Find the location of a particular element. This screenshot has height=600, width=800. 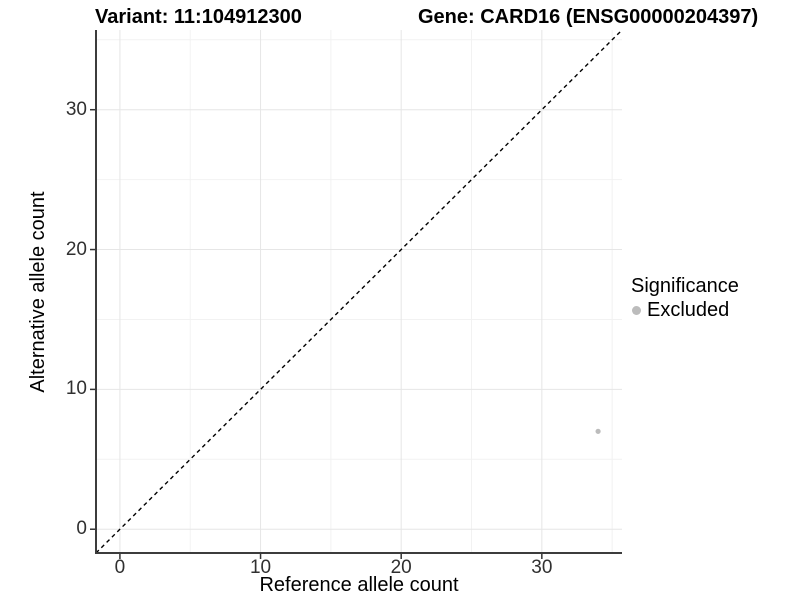

data-point is located at coordinates (598, 431).